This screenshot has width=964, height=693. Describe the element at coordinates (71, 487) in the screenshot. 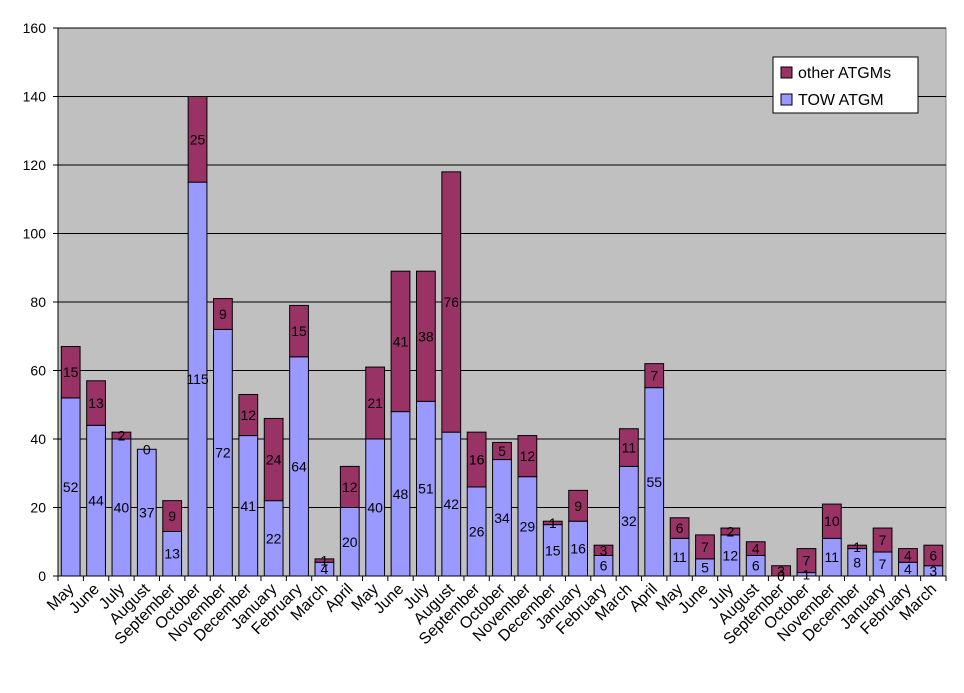

I see `data-label-tow-atgm: 52` at that location.